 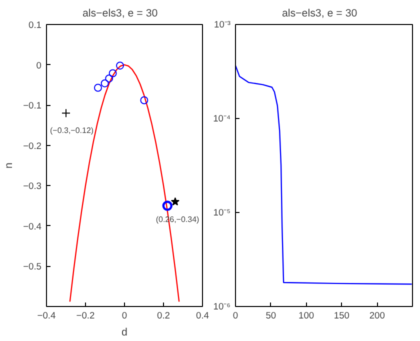 I want to click on y-tick-label: 10⁻⁵, so click(x=222, y=213).